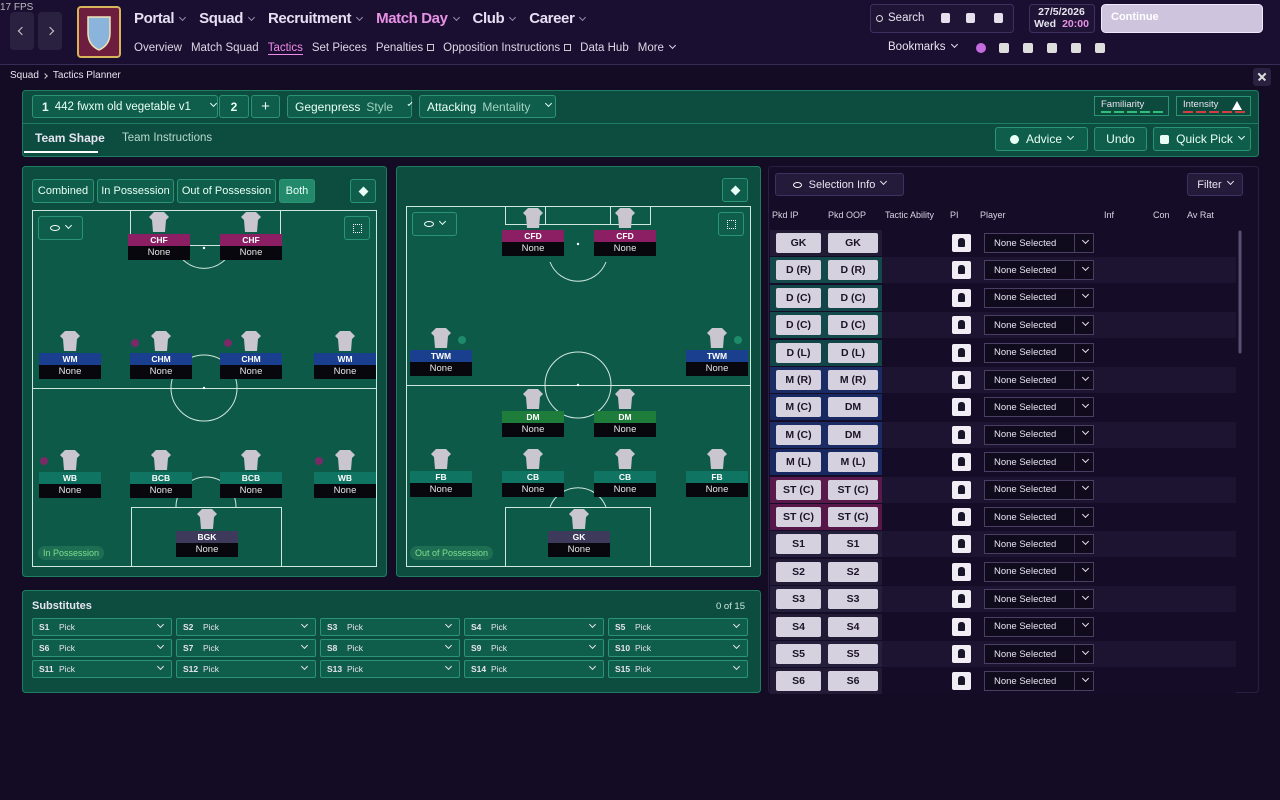 The image size is (1280, 800). What do you see at coordinates (534, 669) in the screenshot?
I see `substitute-slot: S14 Pick` at bounding box center [534, 669].